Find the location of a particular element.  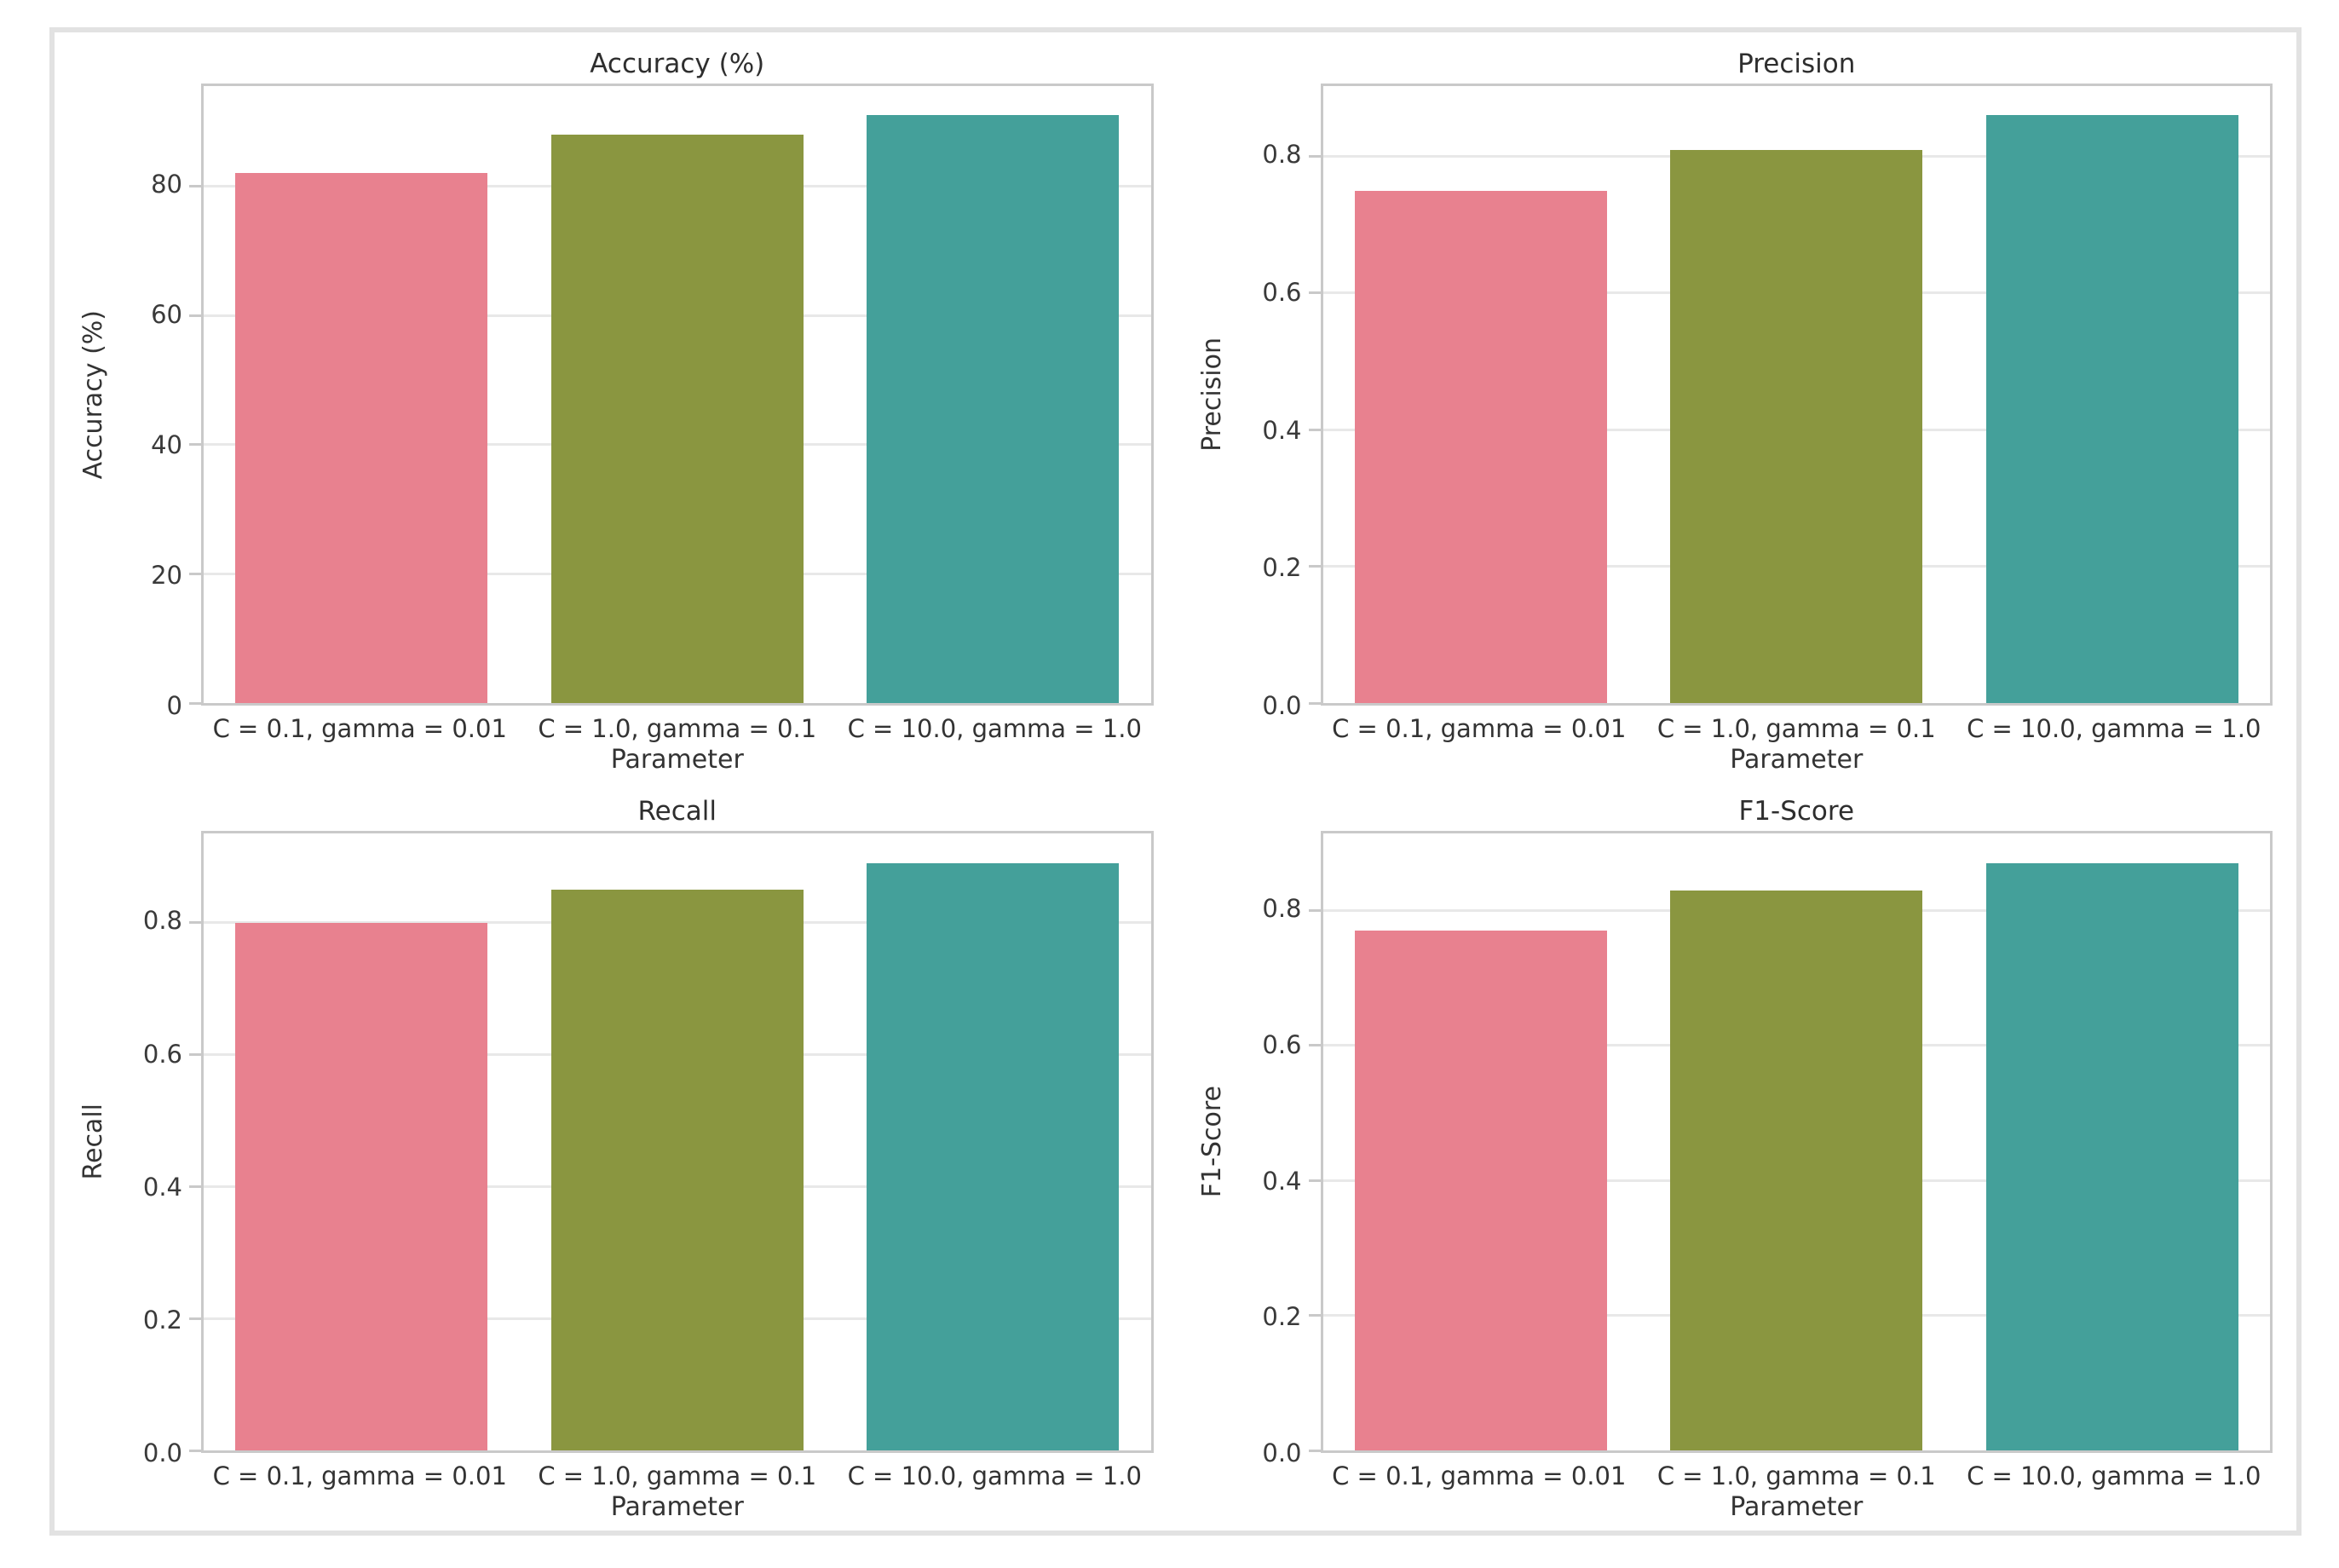

y-axis-label-wrap: Precision is located at coordinates (1213, 395).